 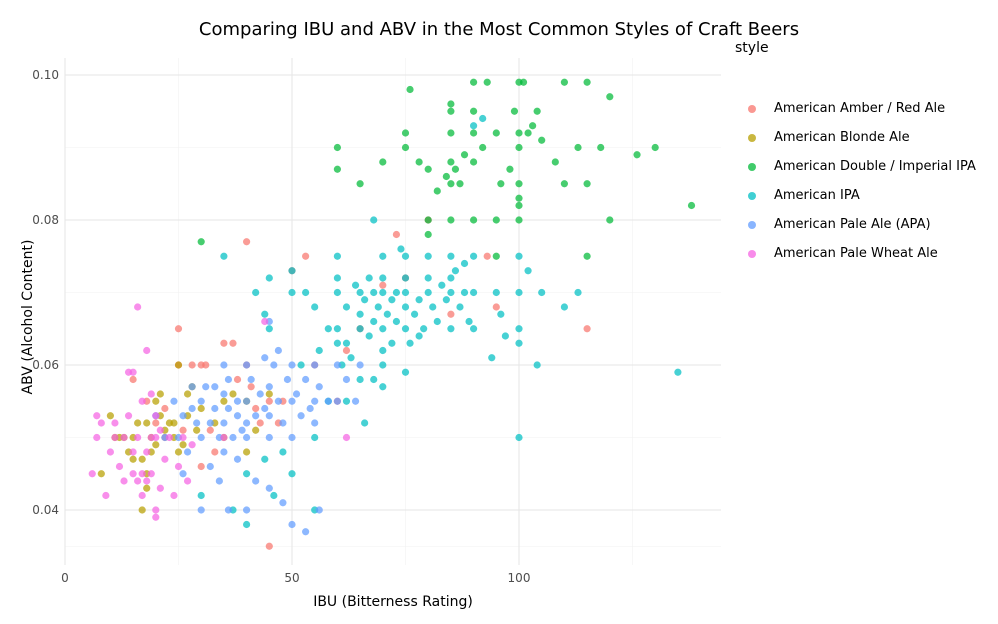 What do you see at coordinates (393, 602) in the screenshot?
I see `x-axis-label: IBU (Bitterness Rating)` at bounding box center [393, 602].